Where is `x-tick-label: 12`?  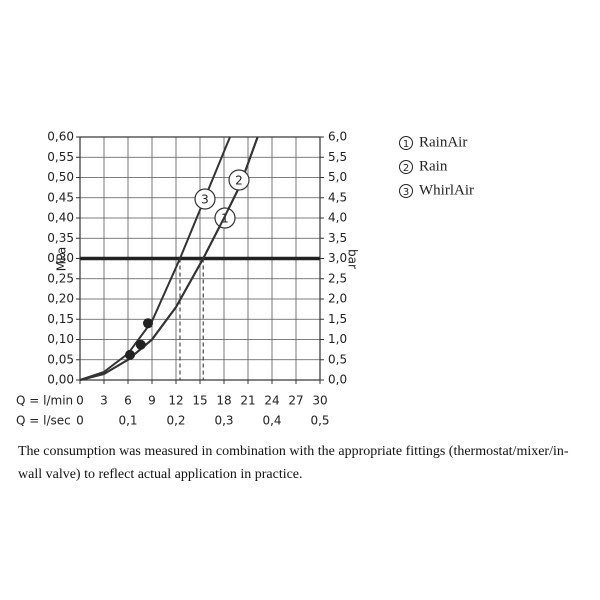
x-tick-label: 12 is located at coordinates (175, 401).